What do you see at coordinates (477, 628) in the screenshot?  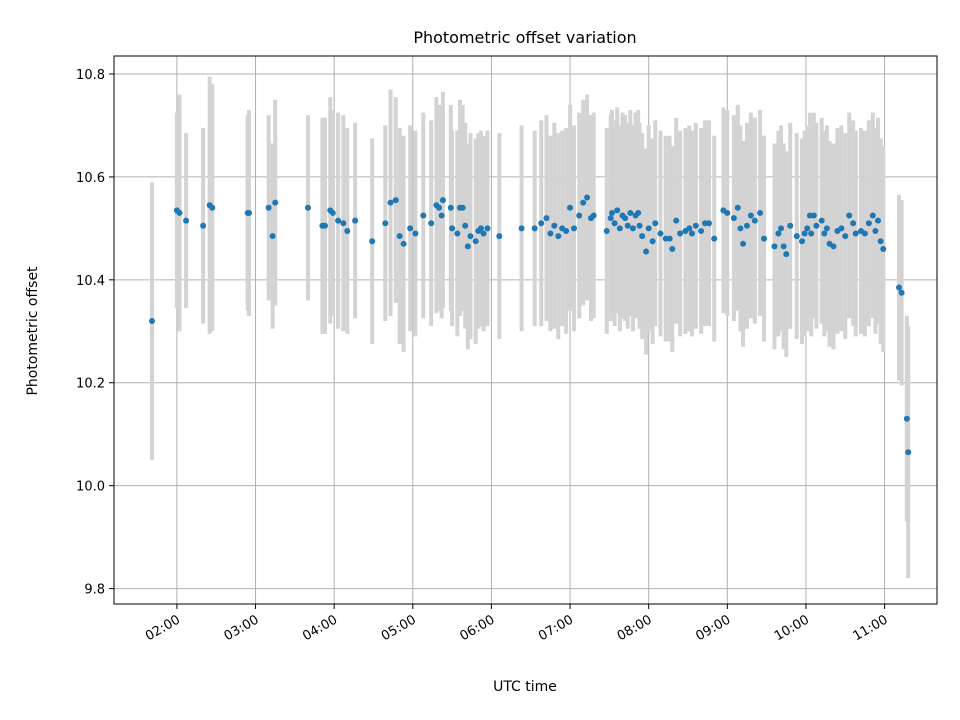 I see `x-tick-label: 06:00` at bounding box center [477, 628].